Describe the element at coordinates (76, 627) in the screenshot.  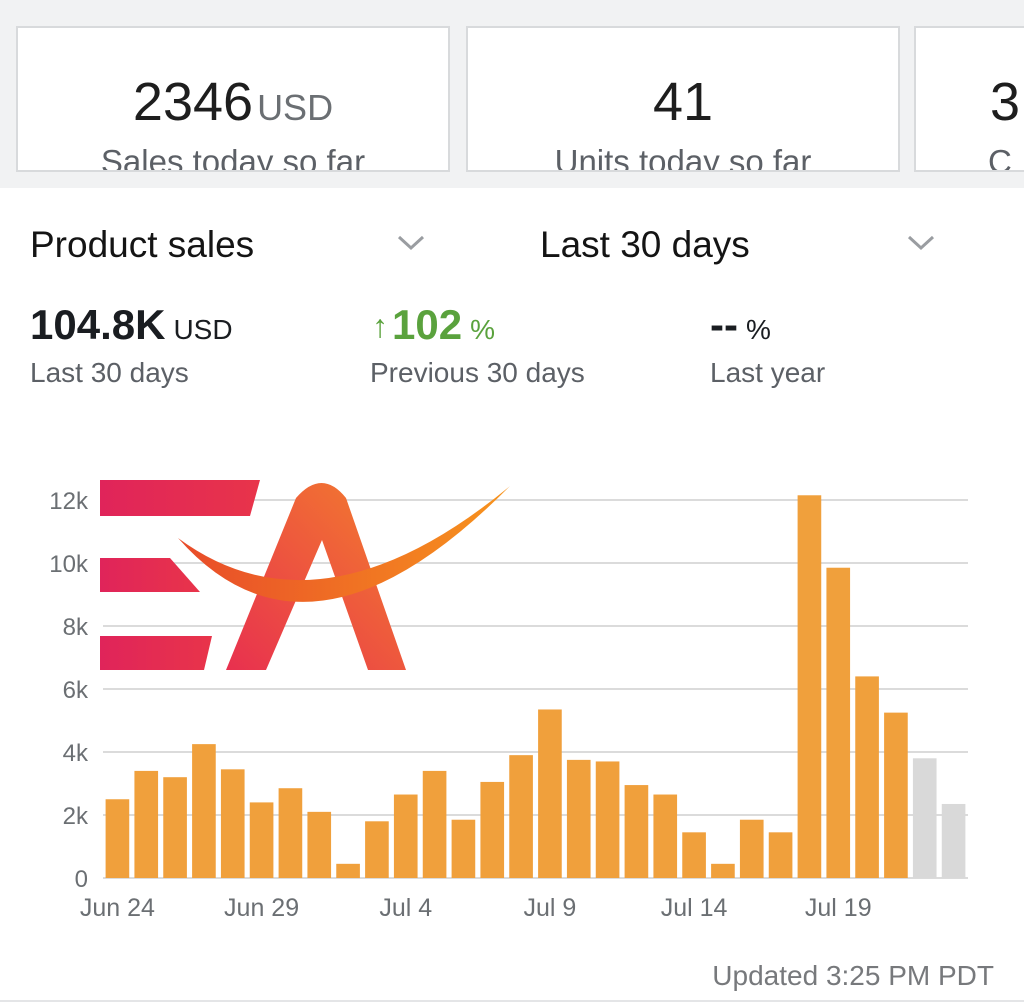
I see `y-tick-label: 8k` at that location.